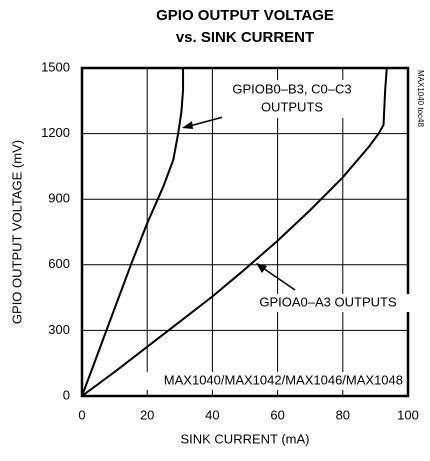 This screenshot has width=430, height=461. Describe the element at coordinates (420, 98) in the screenshot. I see `annotation: MAX1040 toc48` at that location.